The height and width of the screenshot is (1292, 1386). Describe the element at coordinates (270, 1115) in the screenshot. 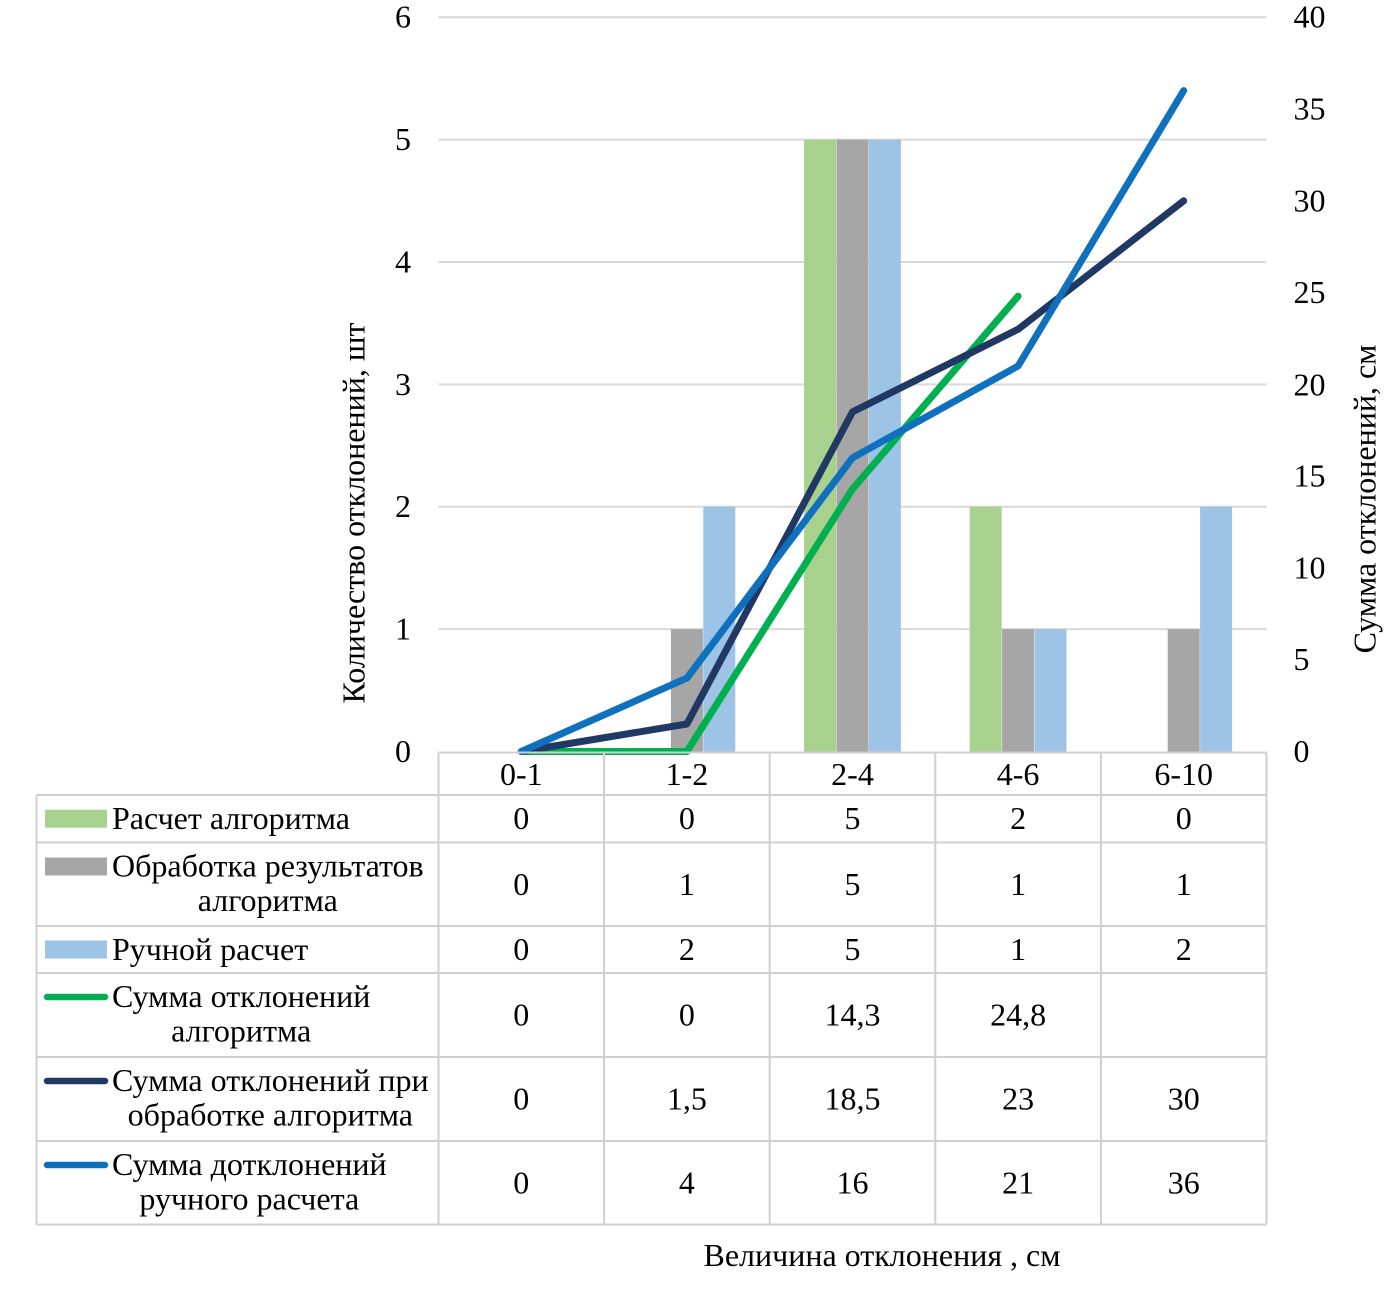

I see `svg-text: обработке алгоритма` at that location.